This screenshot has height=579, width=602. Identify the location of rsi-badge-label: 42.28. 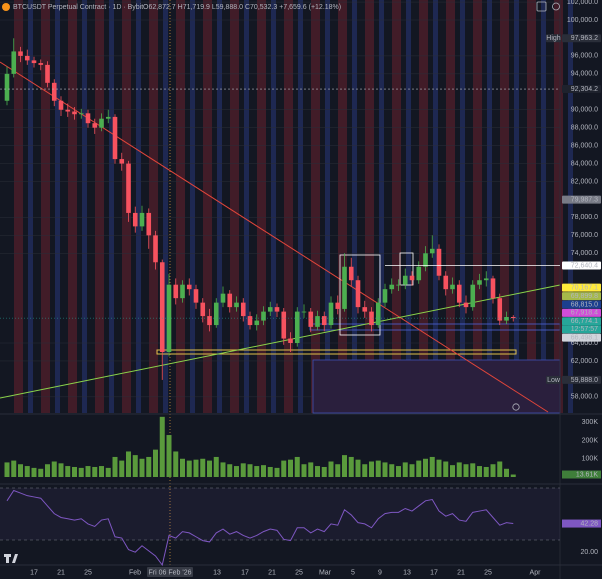
(589, 523).